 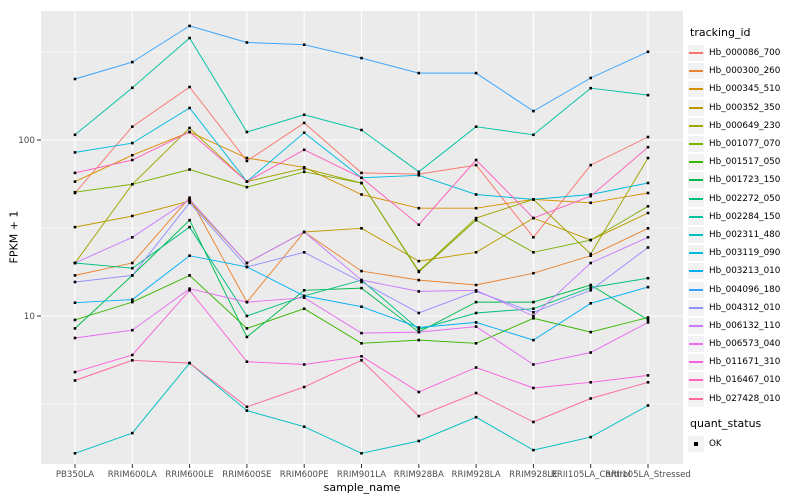 I want to click on x-tick-label: RRIM600SE, so click(x=246, y=475).